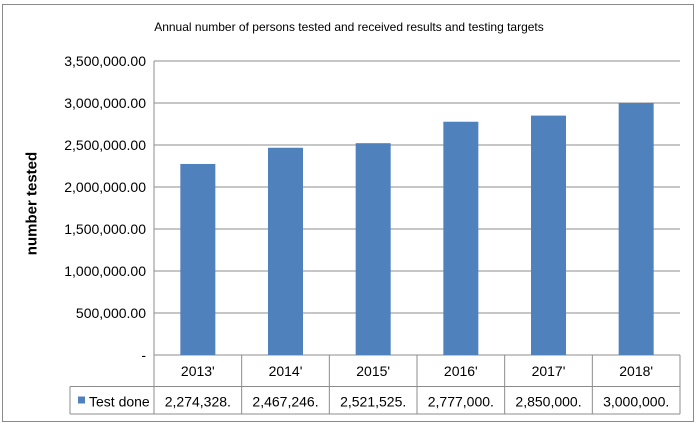  What do you see at coordinates (636, 371) in the screenshot?
I see `x-tick-label: 2018'` at bounding box center [636, 371].